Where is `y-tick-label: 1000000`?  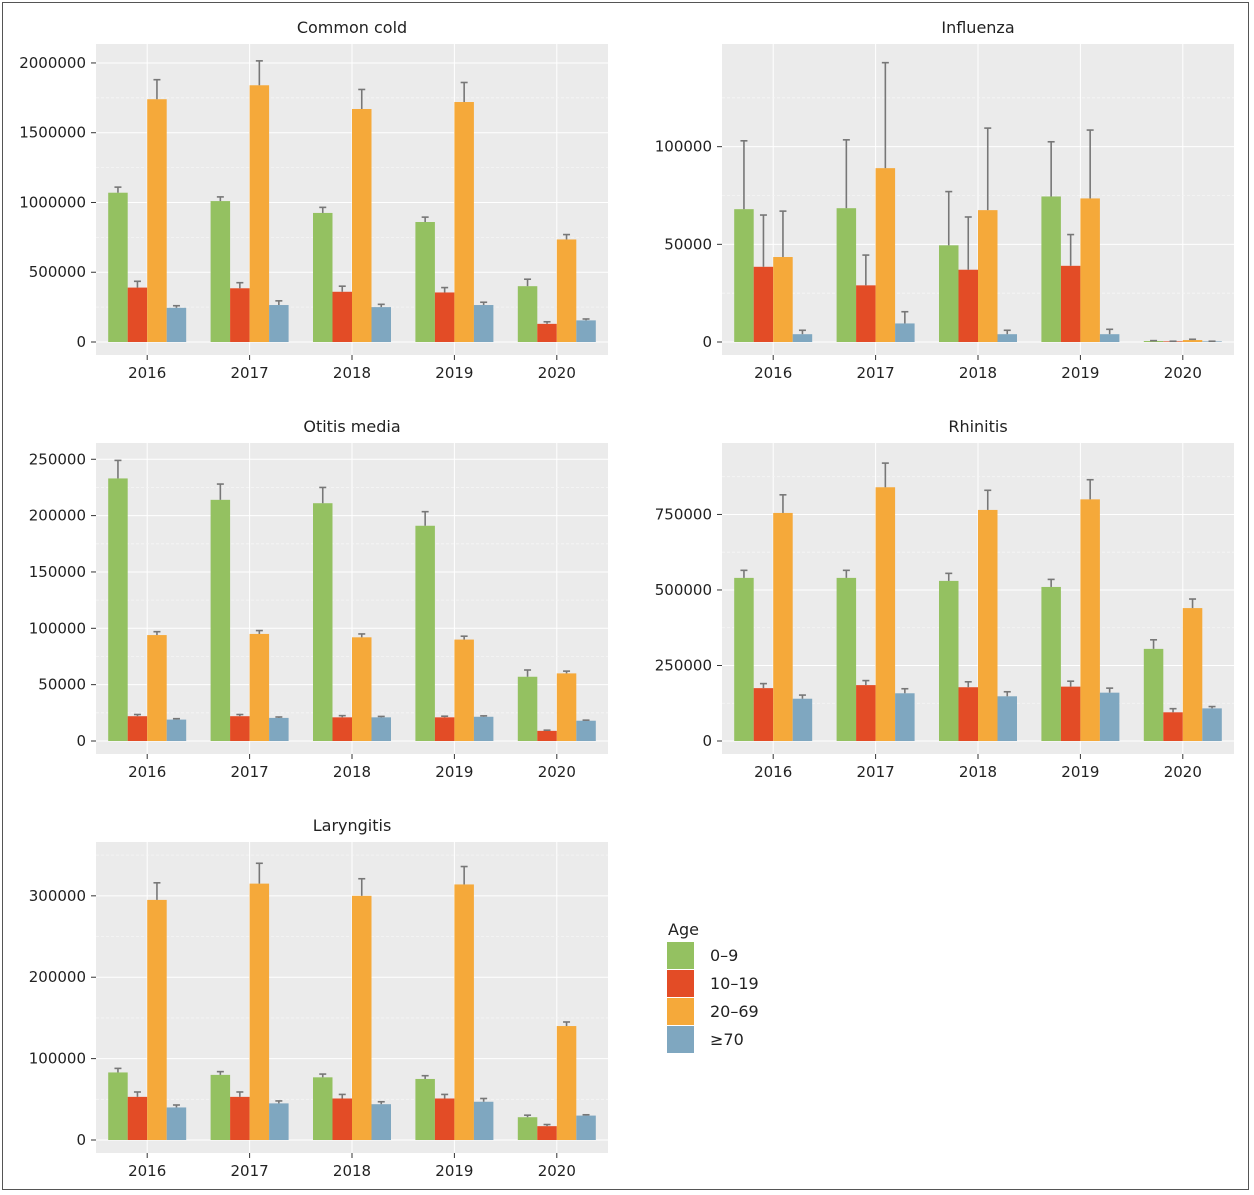
y-tick-label: 1000000 is located at coordinates (52, 202).